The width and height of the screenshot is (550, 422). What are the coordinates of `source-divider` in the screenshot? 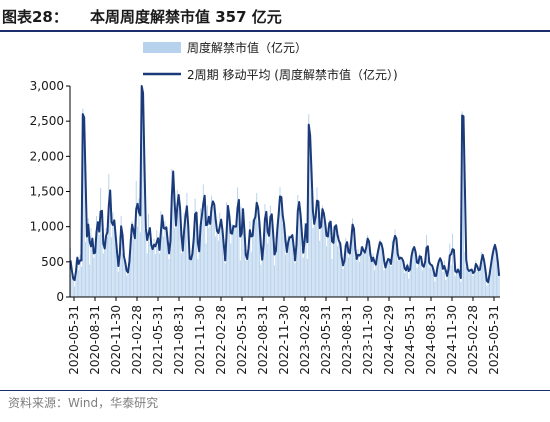 It's located at (275, 390).